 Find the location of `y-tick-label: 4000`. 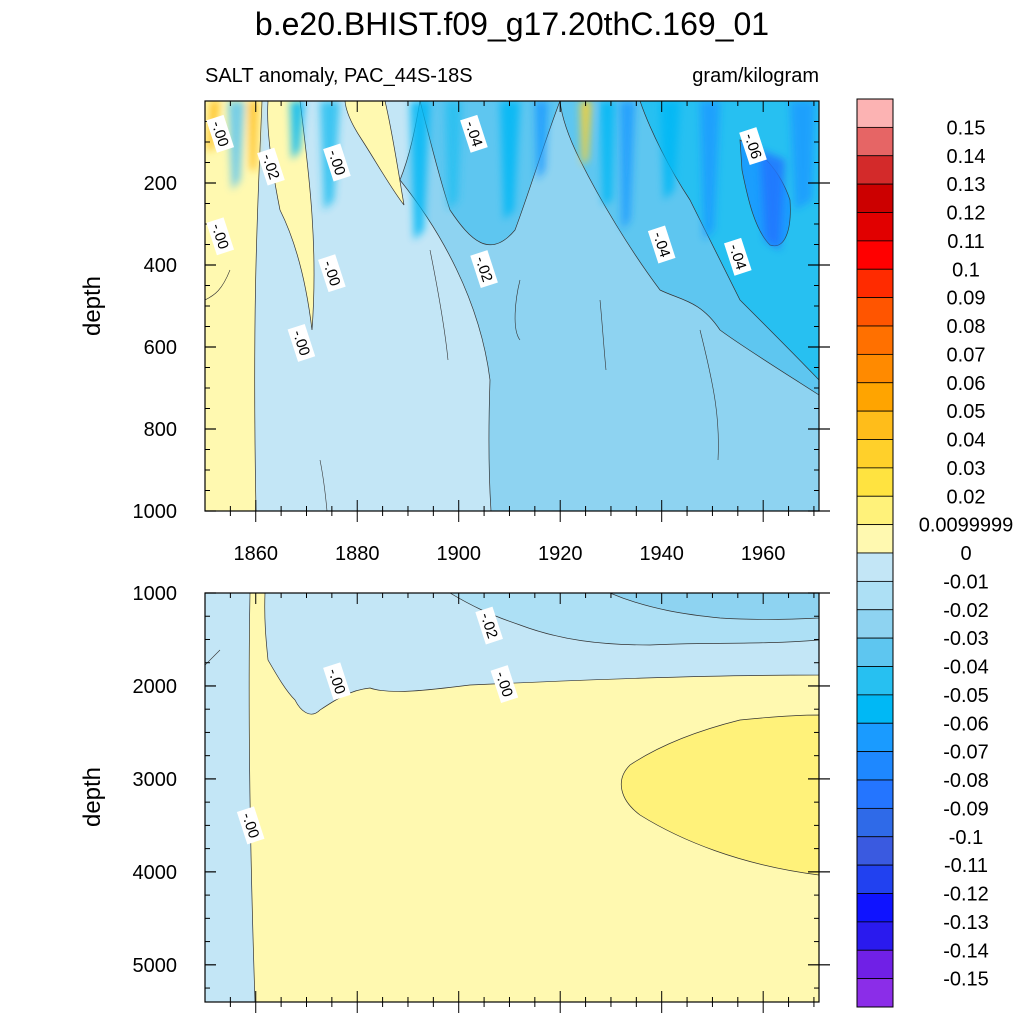

y-tick-label: 4000 is located at coordinates (155, 873).